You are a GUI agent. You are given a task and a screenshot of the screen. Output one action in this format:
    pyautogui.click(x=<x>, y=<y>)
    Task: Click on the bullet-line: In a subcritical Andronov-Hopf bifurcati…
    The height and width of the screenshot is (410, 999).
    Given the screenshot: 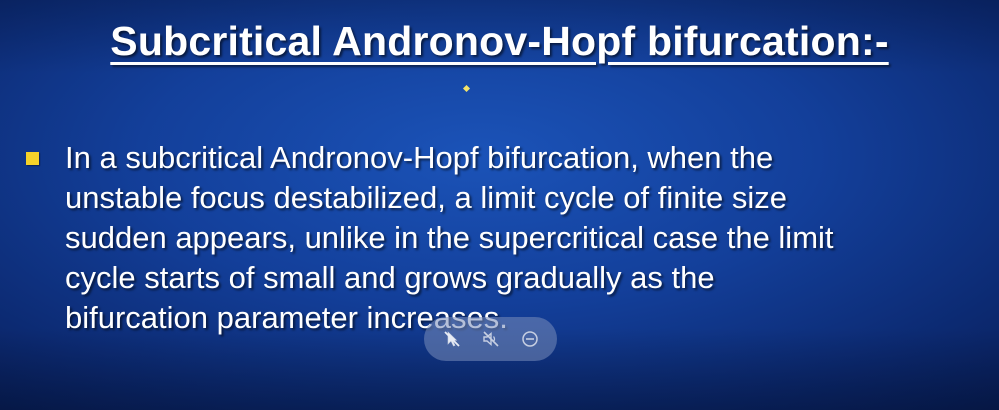 What is the action you would take?
    pyautogui.click(x=419, y=157)
    